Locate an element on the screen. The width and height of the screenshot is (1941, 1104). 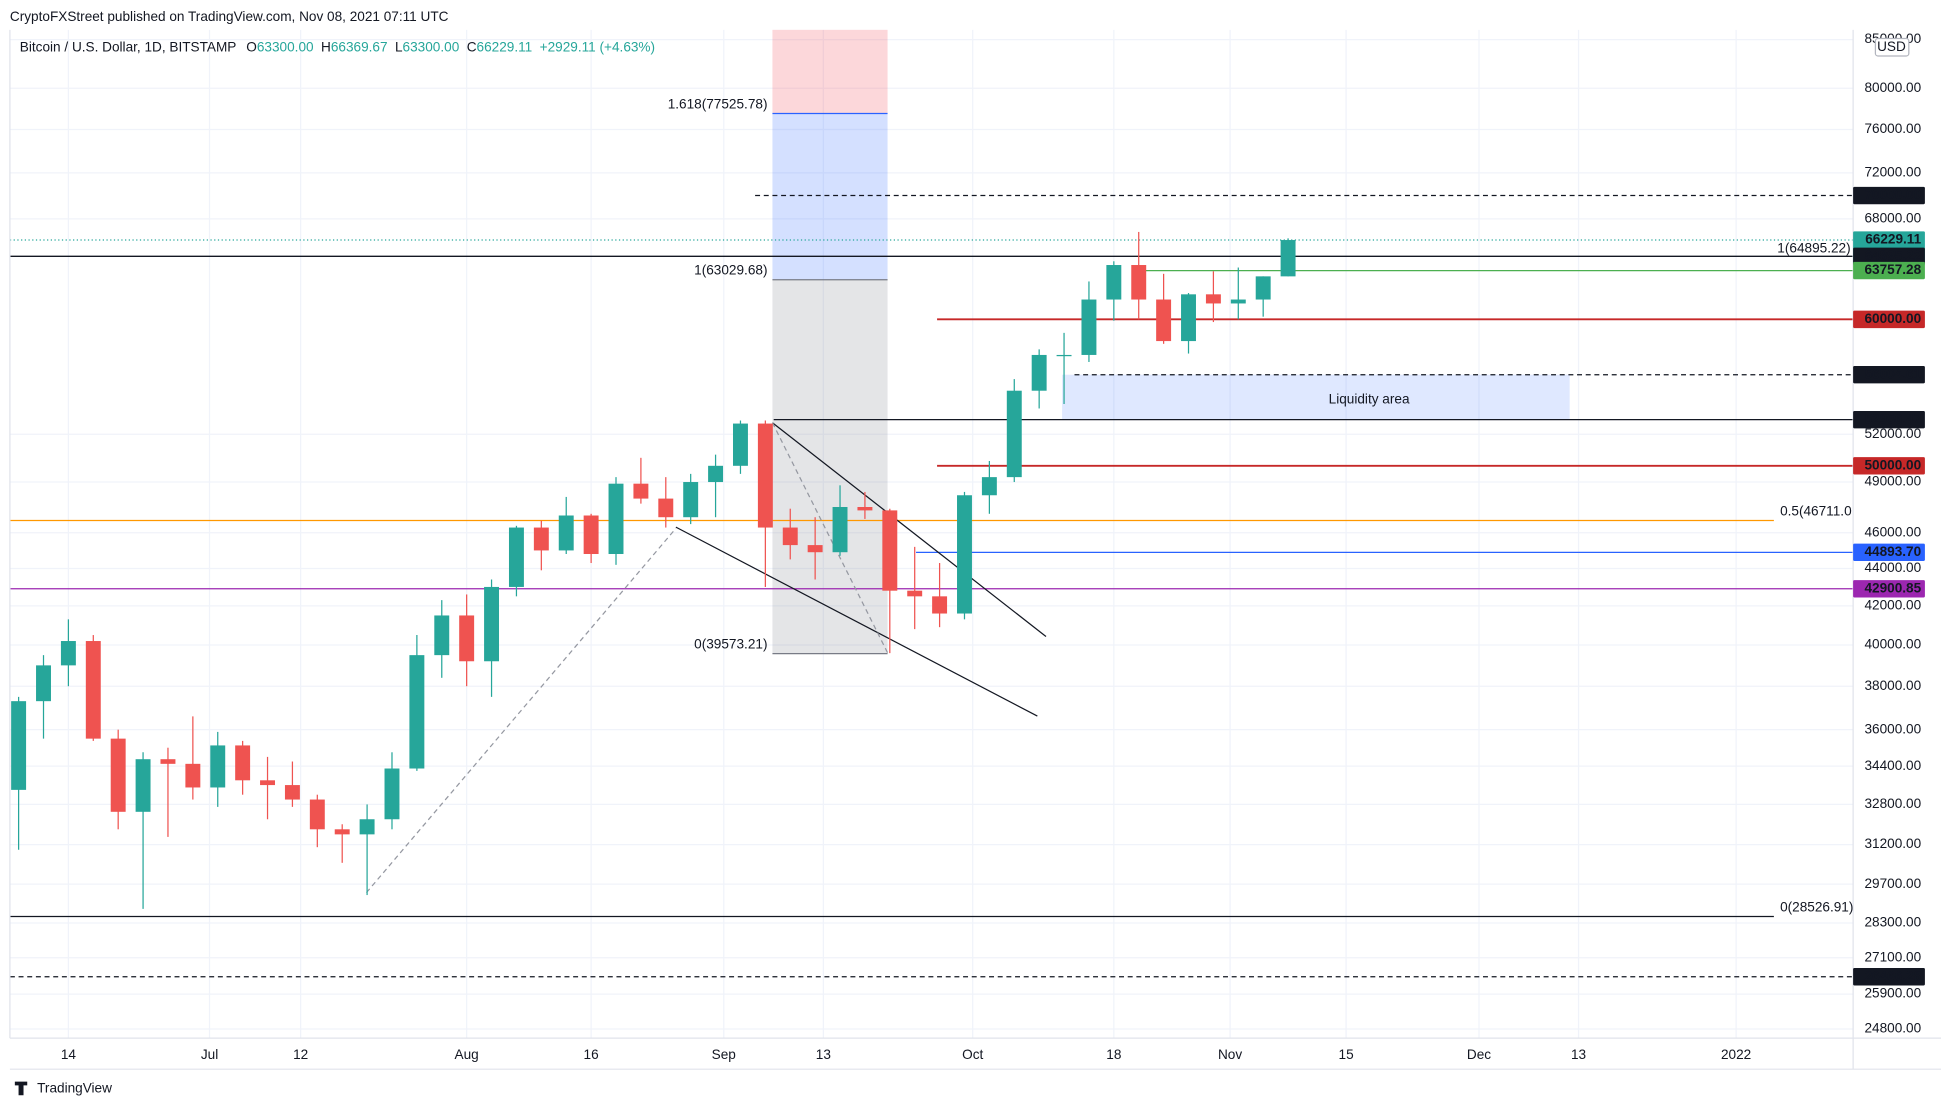
fib-zone-risk is located at coordinates (830, 71).